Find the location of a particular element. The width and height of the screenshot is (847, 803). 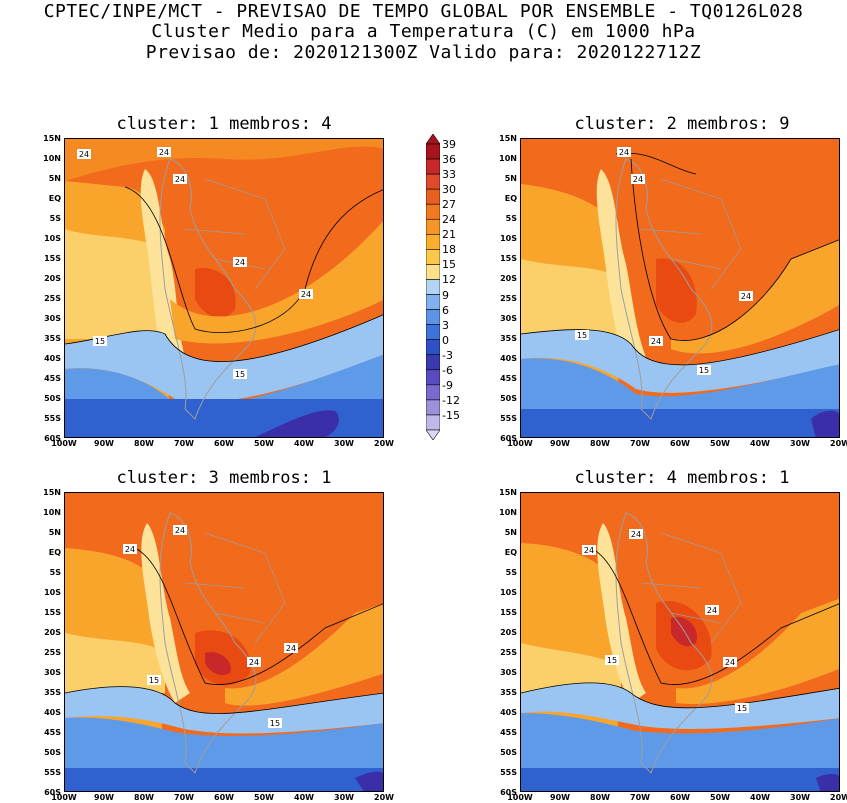

lon-tick-label: 90W is located at coordinates (560, 443).